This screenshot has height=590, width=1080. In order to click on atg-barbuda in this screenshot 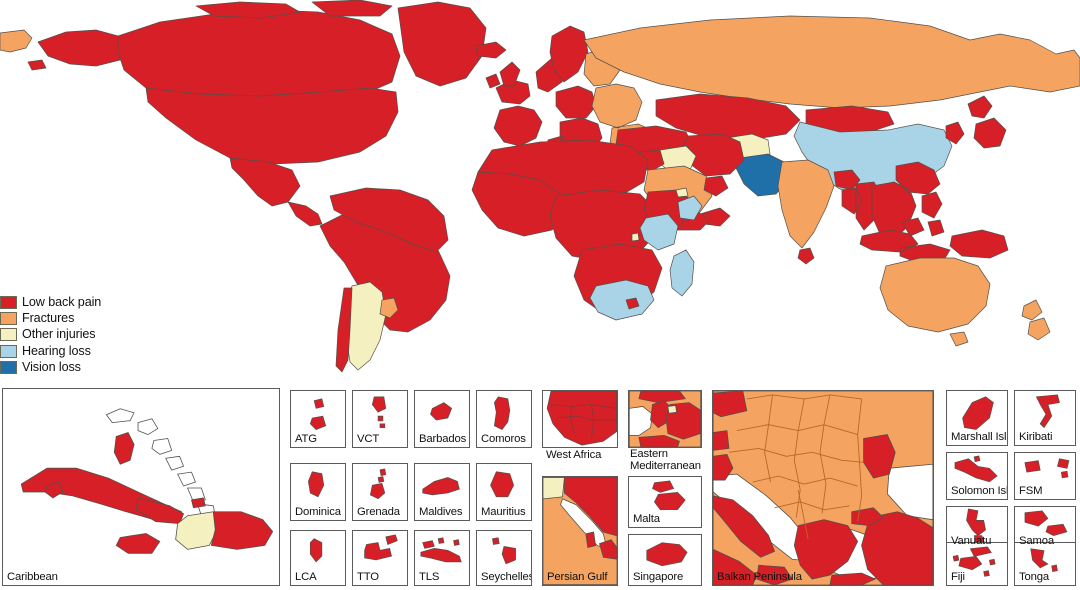, I will do `click(319, 403)`.